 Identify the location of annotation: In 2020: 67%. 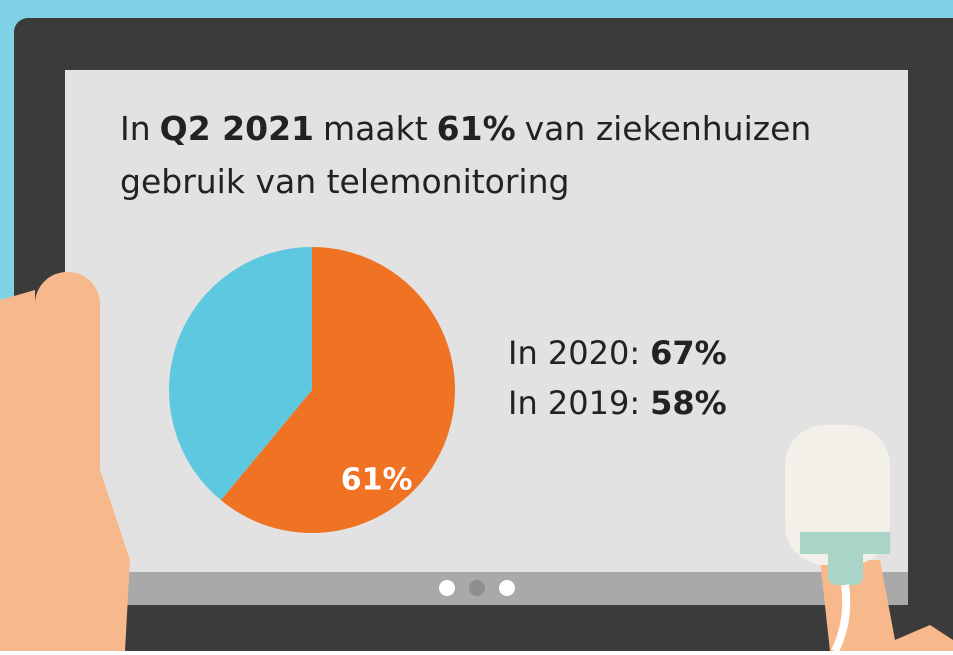
(617, 353).